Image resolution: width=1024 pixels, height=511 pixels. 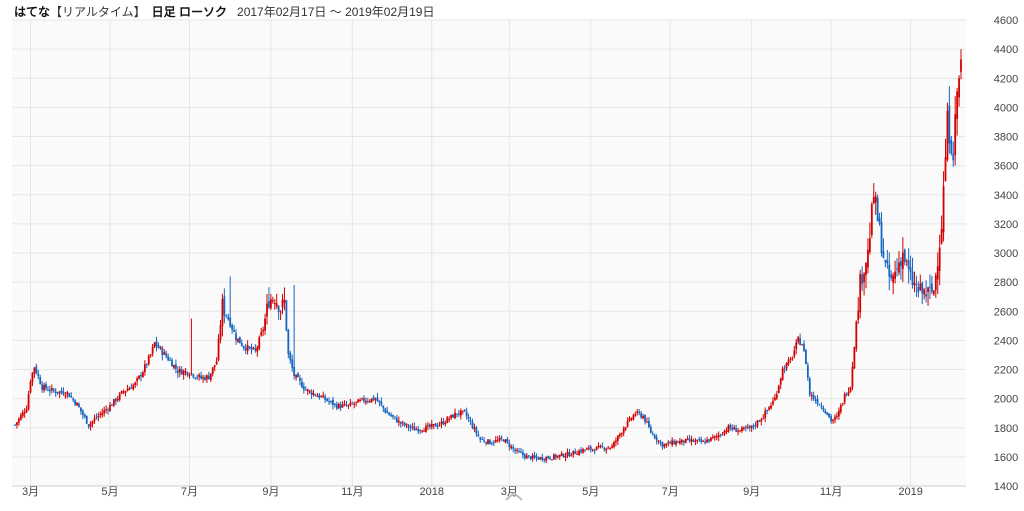 I want to click on x-tick-label: 2019, so click(x=910, y=492).